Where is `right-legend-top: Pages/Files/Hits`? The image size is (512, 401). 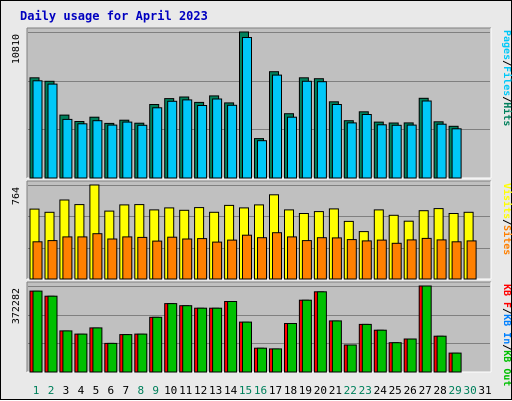
right-legend-top: Pages/Files/Hits is located at coordinates (506, 78).